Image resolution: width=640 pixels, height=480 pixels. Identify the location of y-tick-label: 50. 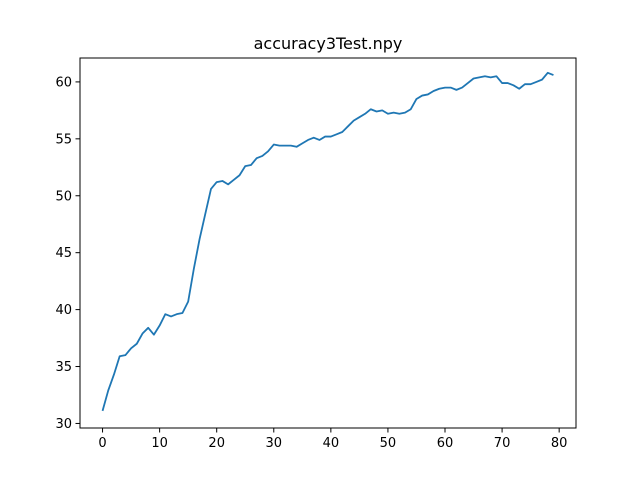
(63, 196).